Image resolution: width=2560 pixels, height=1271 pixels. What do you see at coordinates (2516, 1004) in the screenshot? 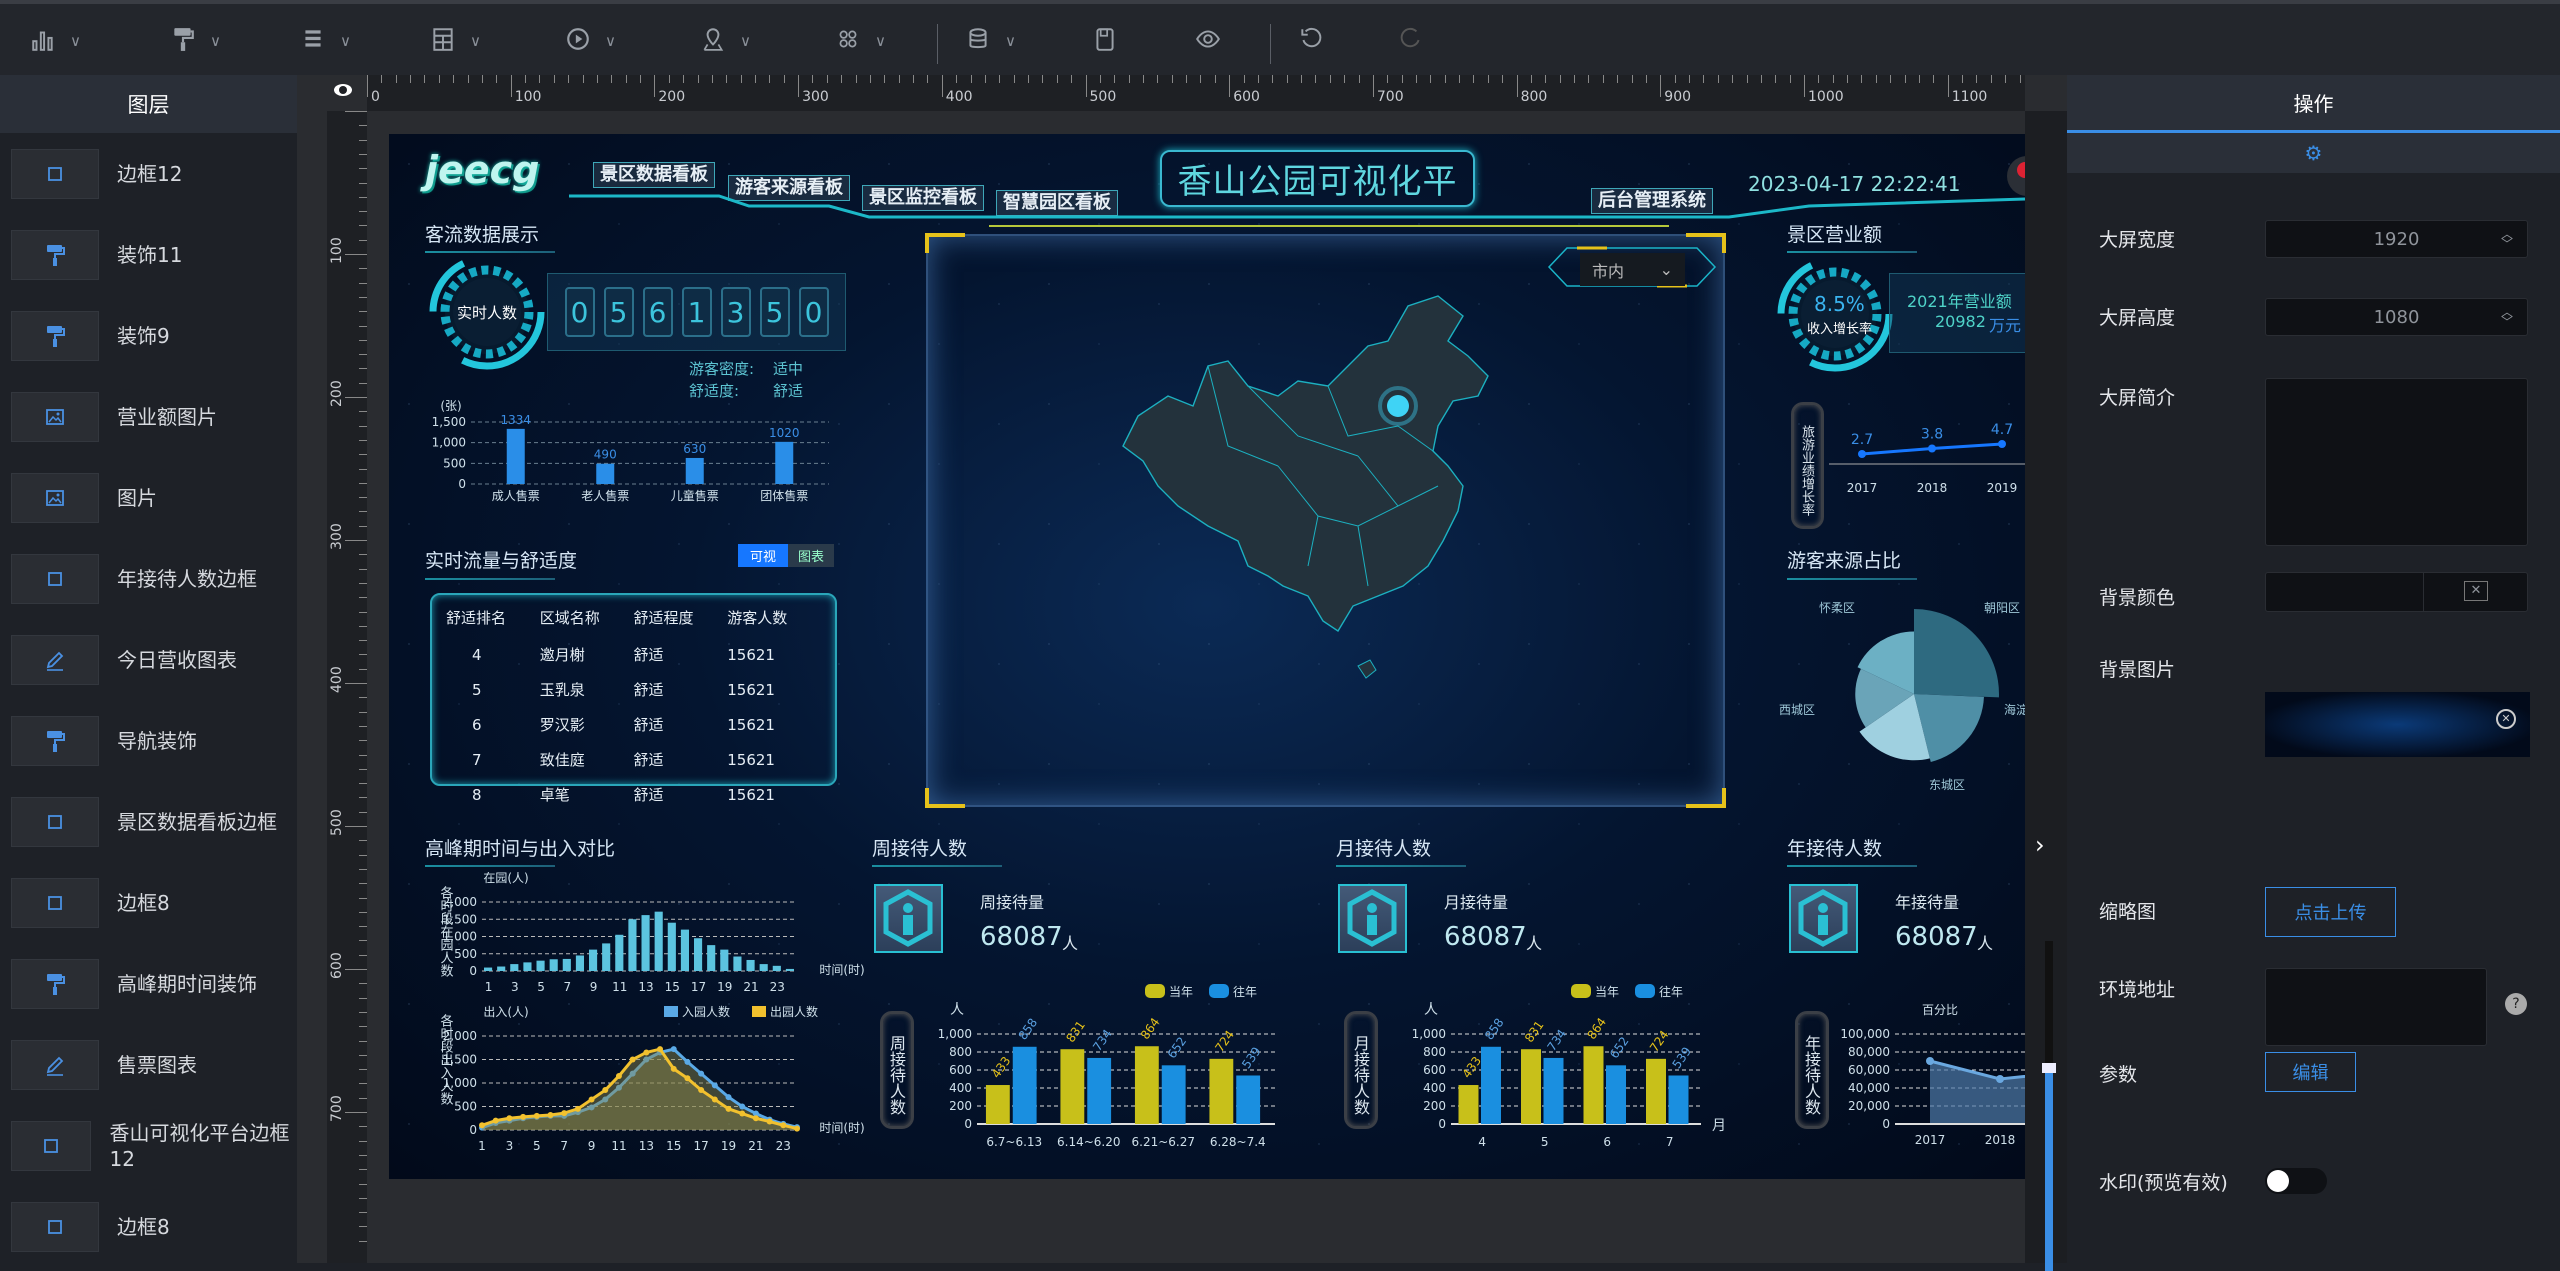
I see `help-icon: ?` at bounding box center [2516, 1004].